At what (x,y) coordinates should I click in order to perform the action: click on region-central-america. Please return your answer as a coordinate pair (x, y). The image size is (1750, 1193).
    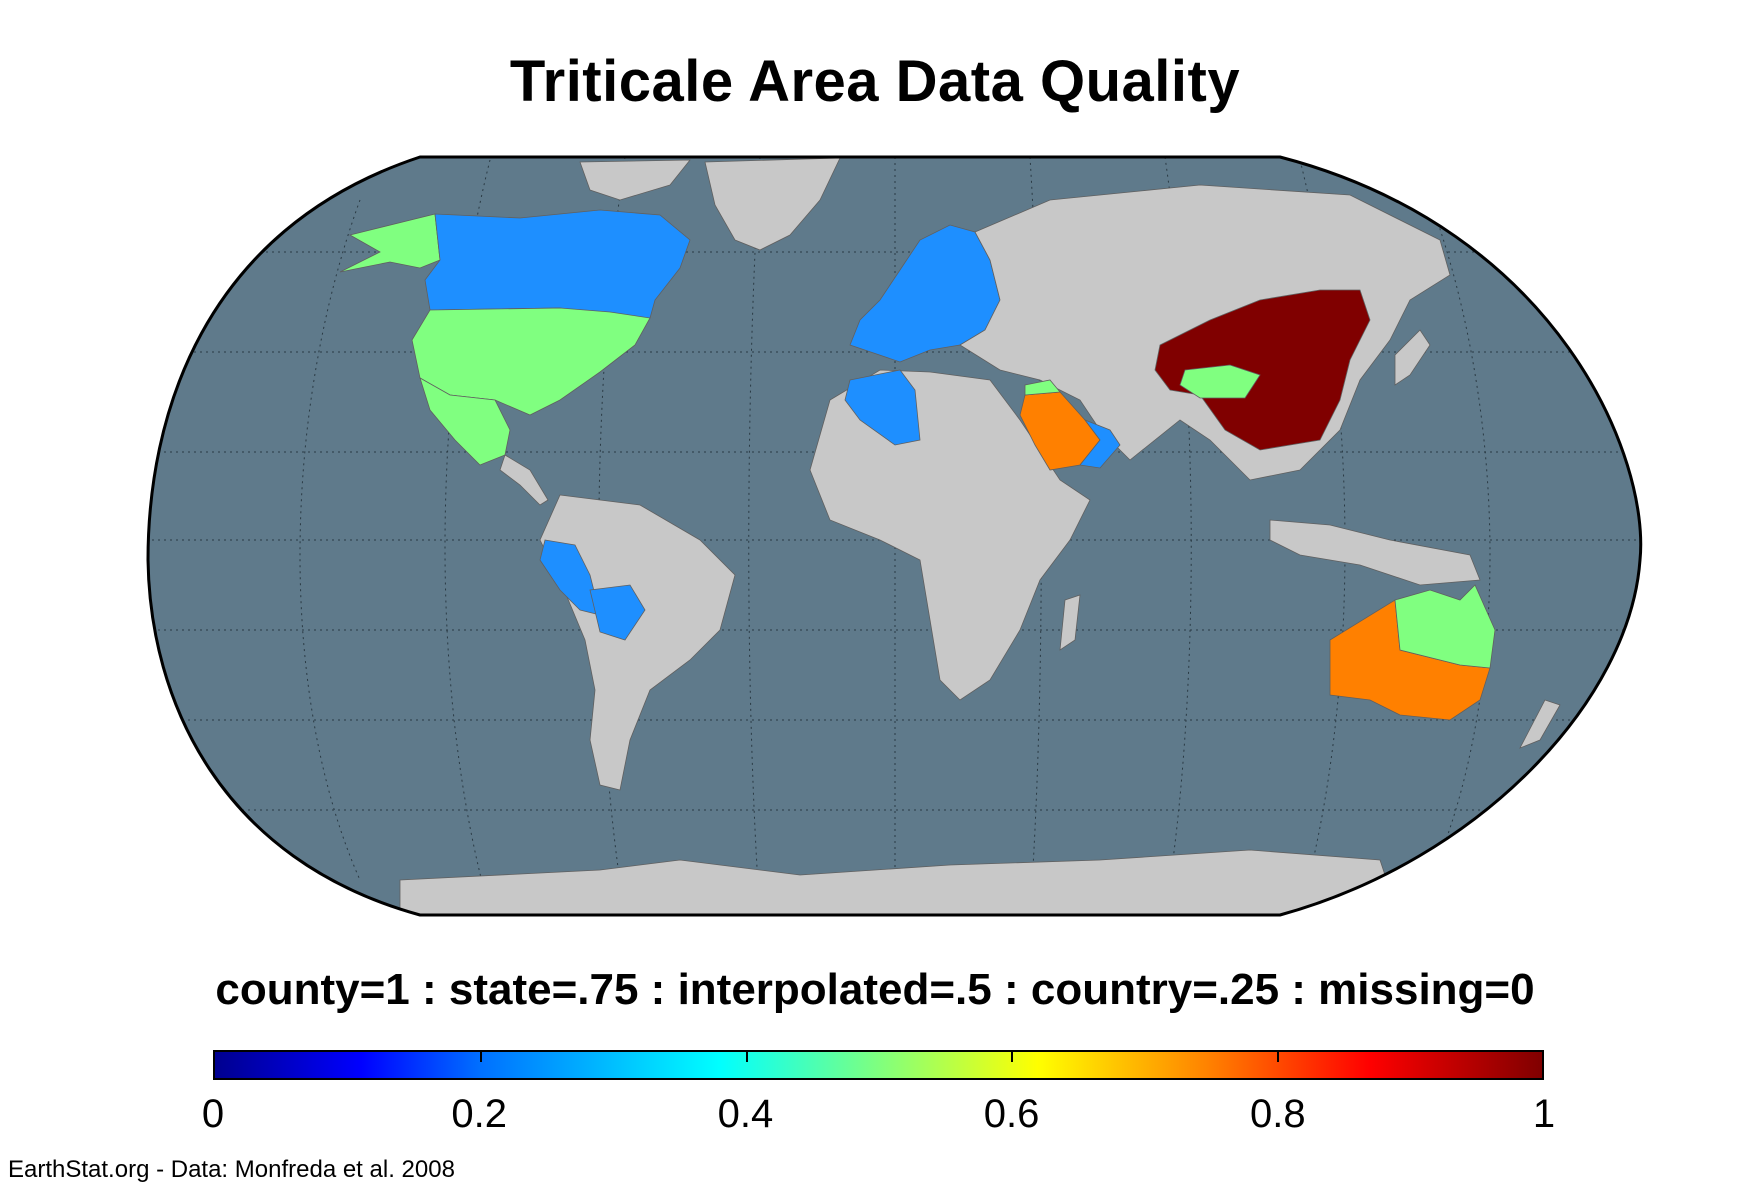
    Looking at the image, I should click on (524, 480).